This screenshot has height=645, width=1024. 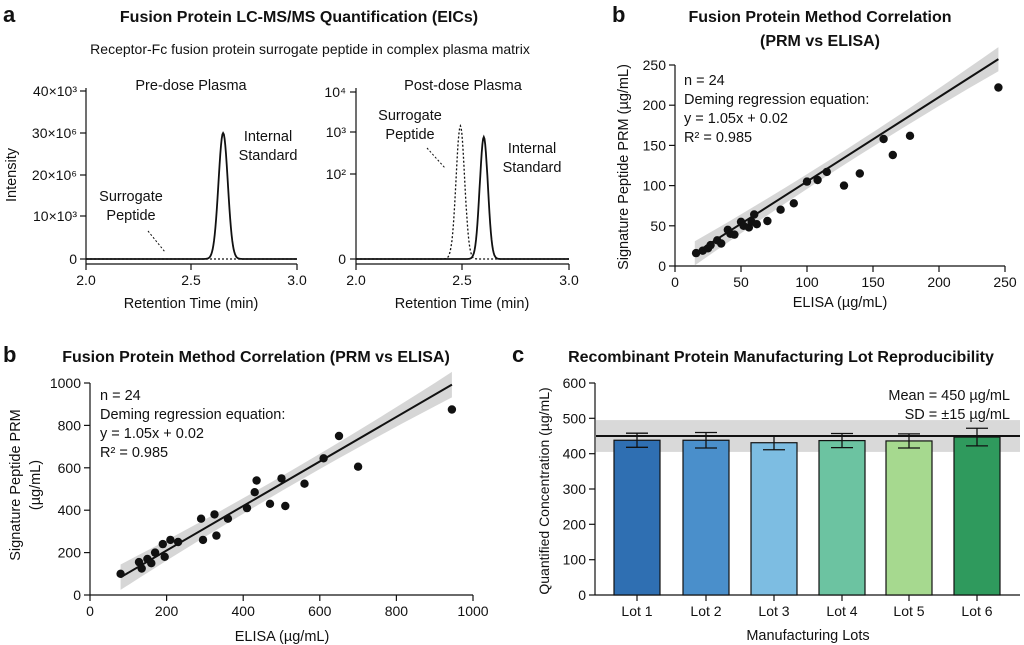 What do you see at coordinates (191, 304) in the screenshot?
I see `eic-pre-xlabel: Retention Time (min)` at bounding box center [191, 304].